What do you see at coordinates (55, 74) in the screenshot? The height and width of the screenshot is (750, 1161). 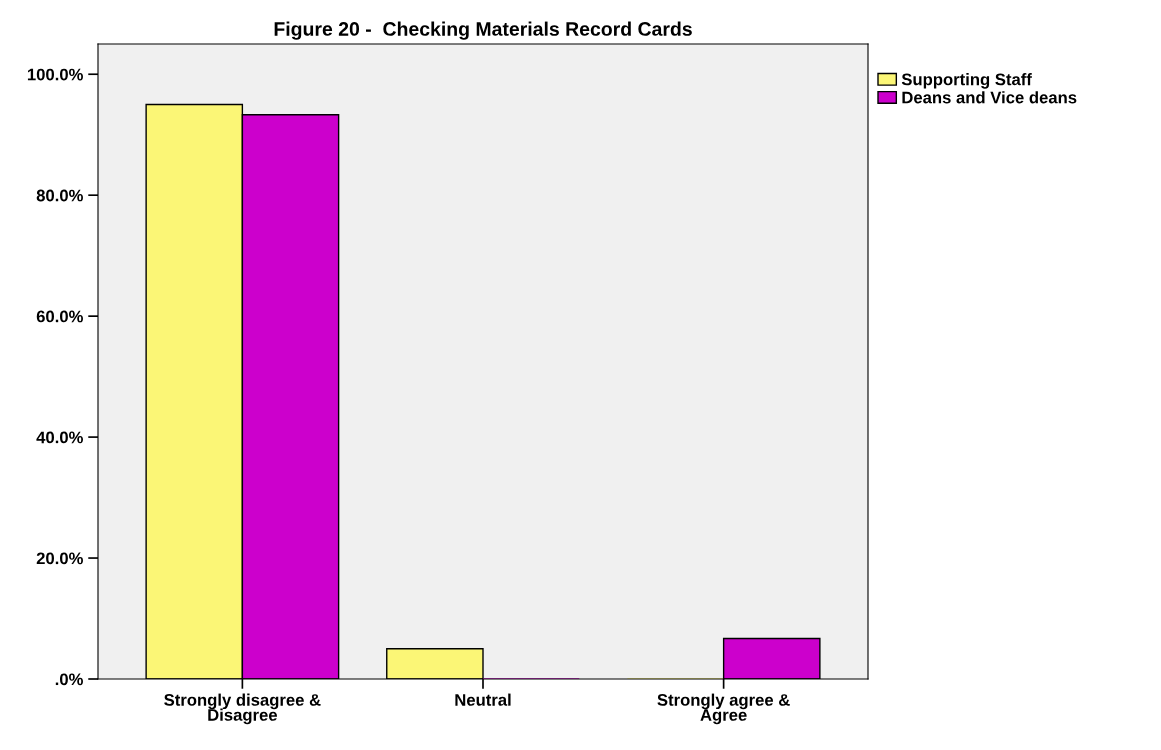 I see `y-tick-label: 100.0%` at bounding box center [55, 74].